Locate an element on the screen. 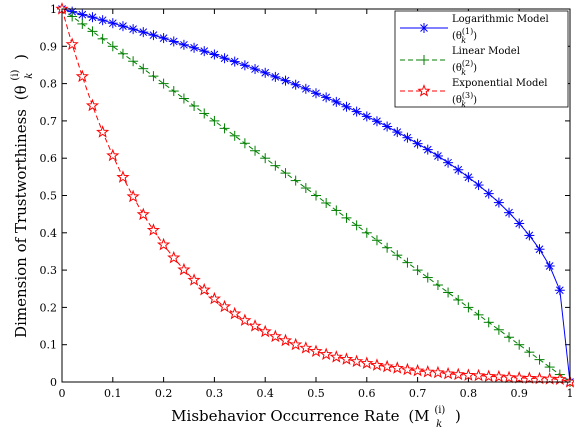  y-axis-label-main: Dimension of Trustworthiness is located at coordinates (21, 223).